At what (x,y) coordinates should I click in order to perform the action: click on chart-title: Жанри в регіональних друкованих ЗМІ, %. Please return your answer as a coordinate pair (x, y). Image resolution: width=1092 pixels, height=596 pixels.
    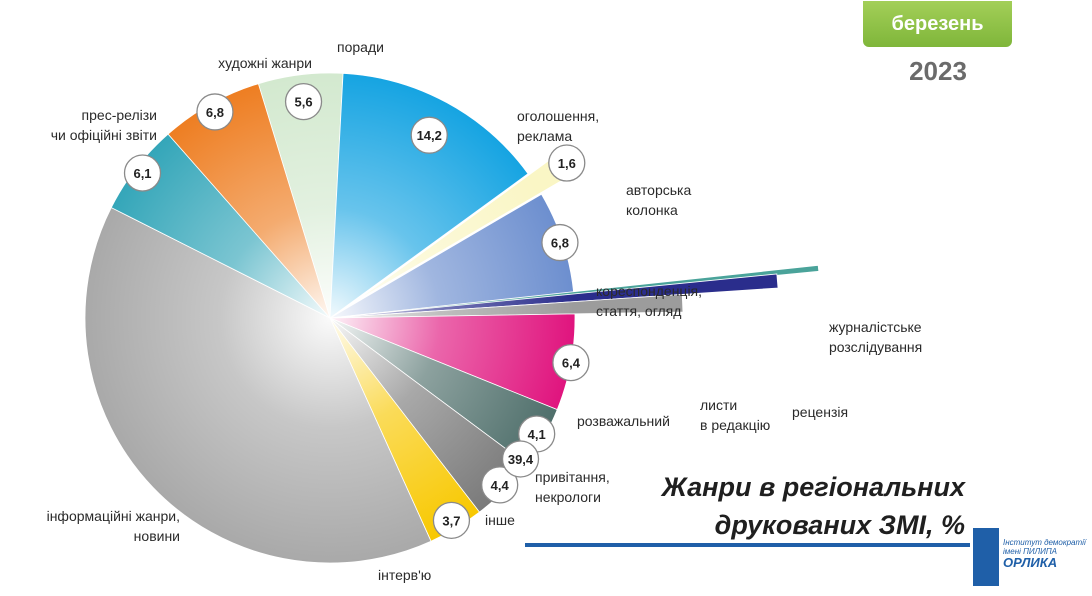
    Looking at the image, I should click on (762, 506).